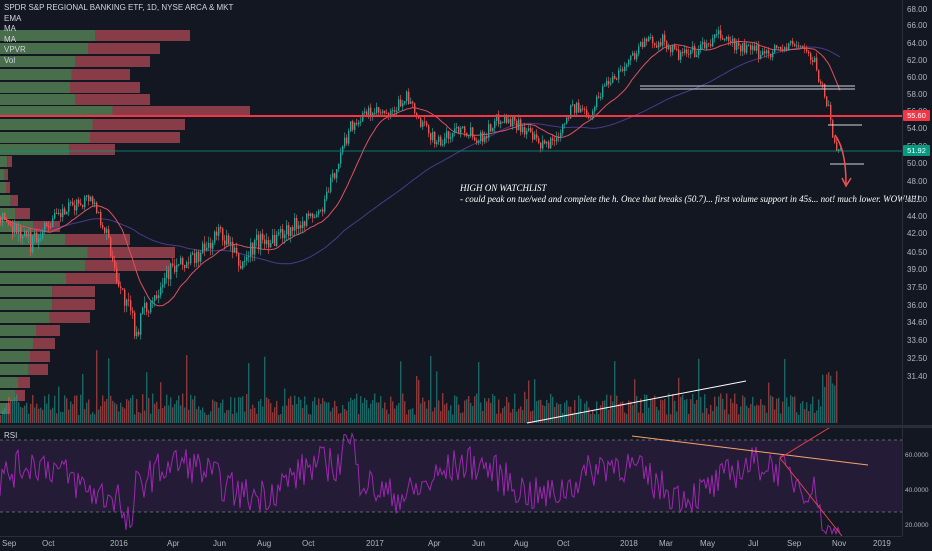 The width and height of the screenshot is (932, 551). What do you see at coordinates (15, 49) in the screenshot?
I see `indicator-vpvr: VPVR` at bounding box center [15, 49].